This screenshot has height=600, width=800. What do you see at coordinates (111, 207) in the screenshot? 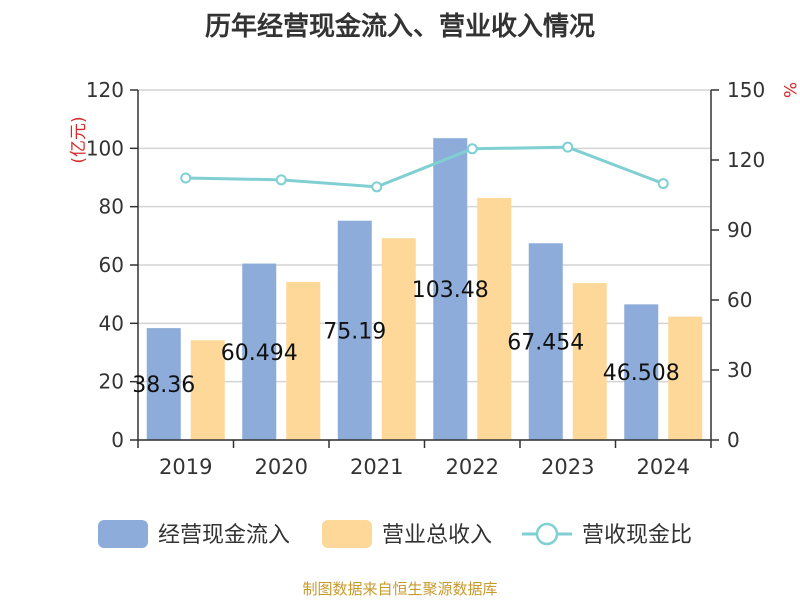
I see `left-tick-label: 80` at bounding box center [111, 207].